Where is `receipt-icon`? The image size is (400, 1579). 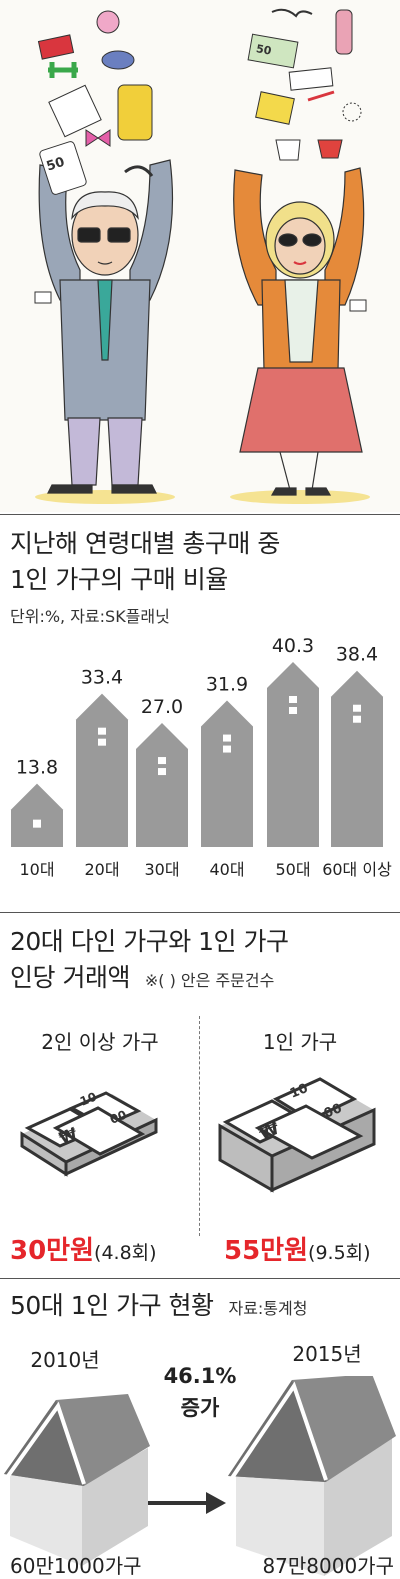
receipt-icon is located at coordinates (358, 305).